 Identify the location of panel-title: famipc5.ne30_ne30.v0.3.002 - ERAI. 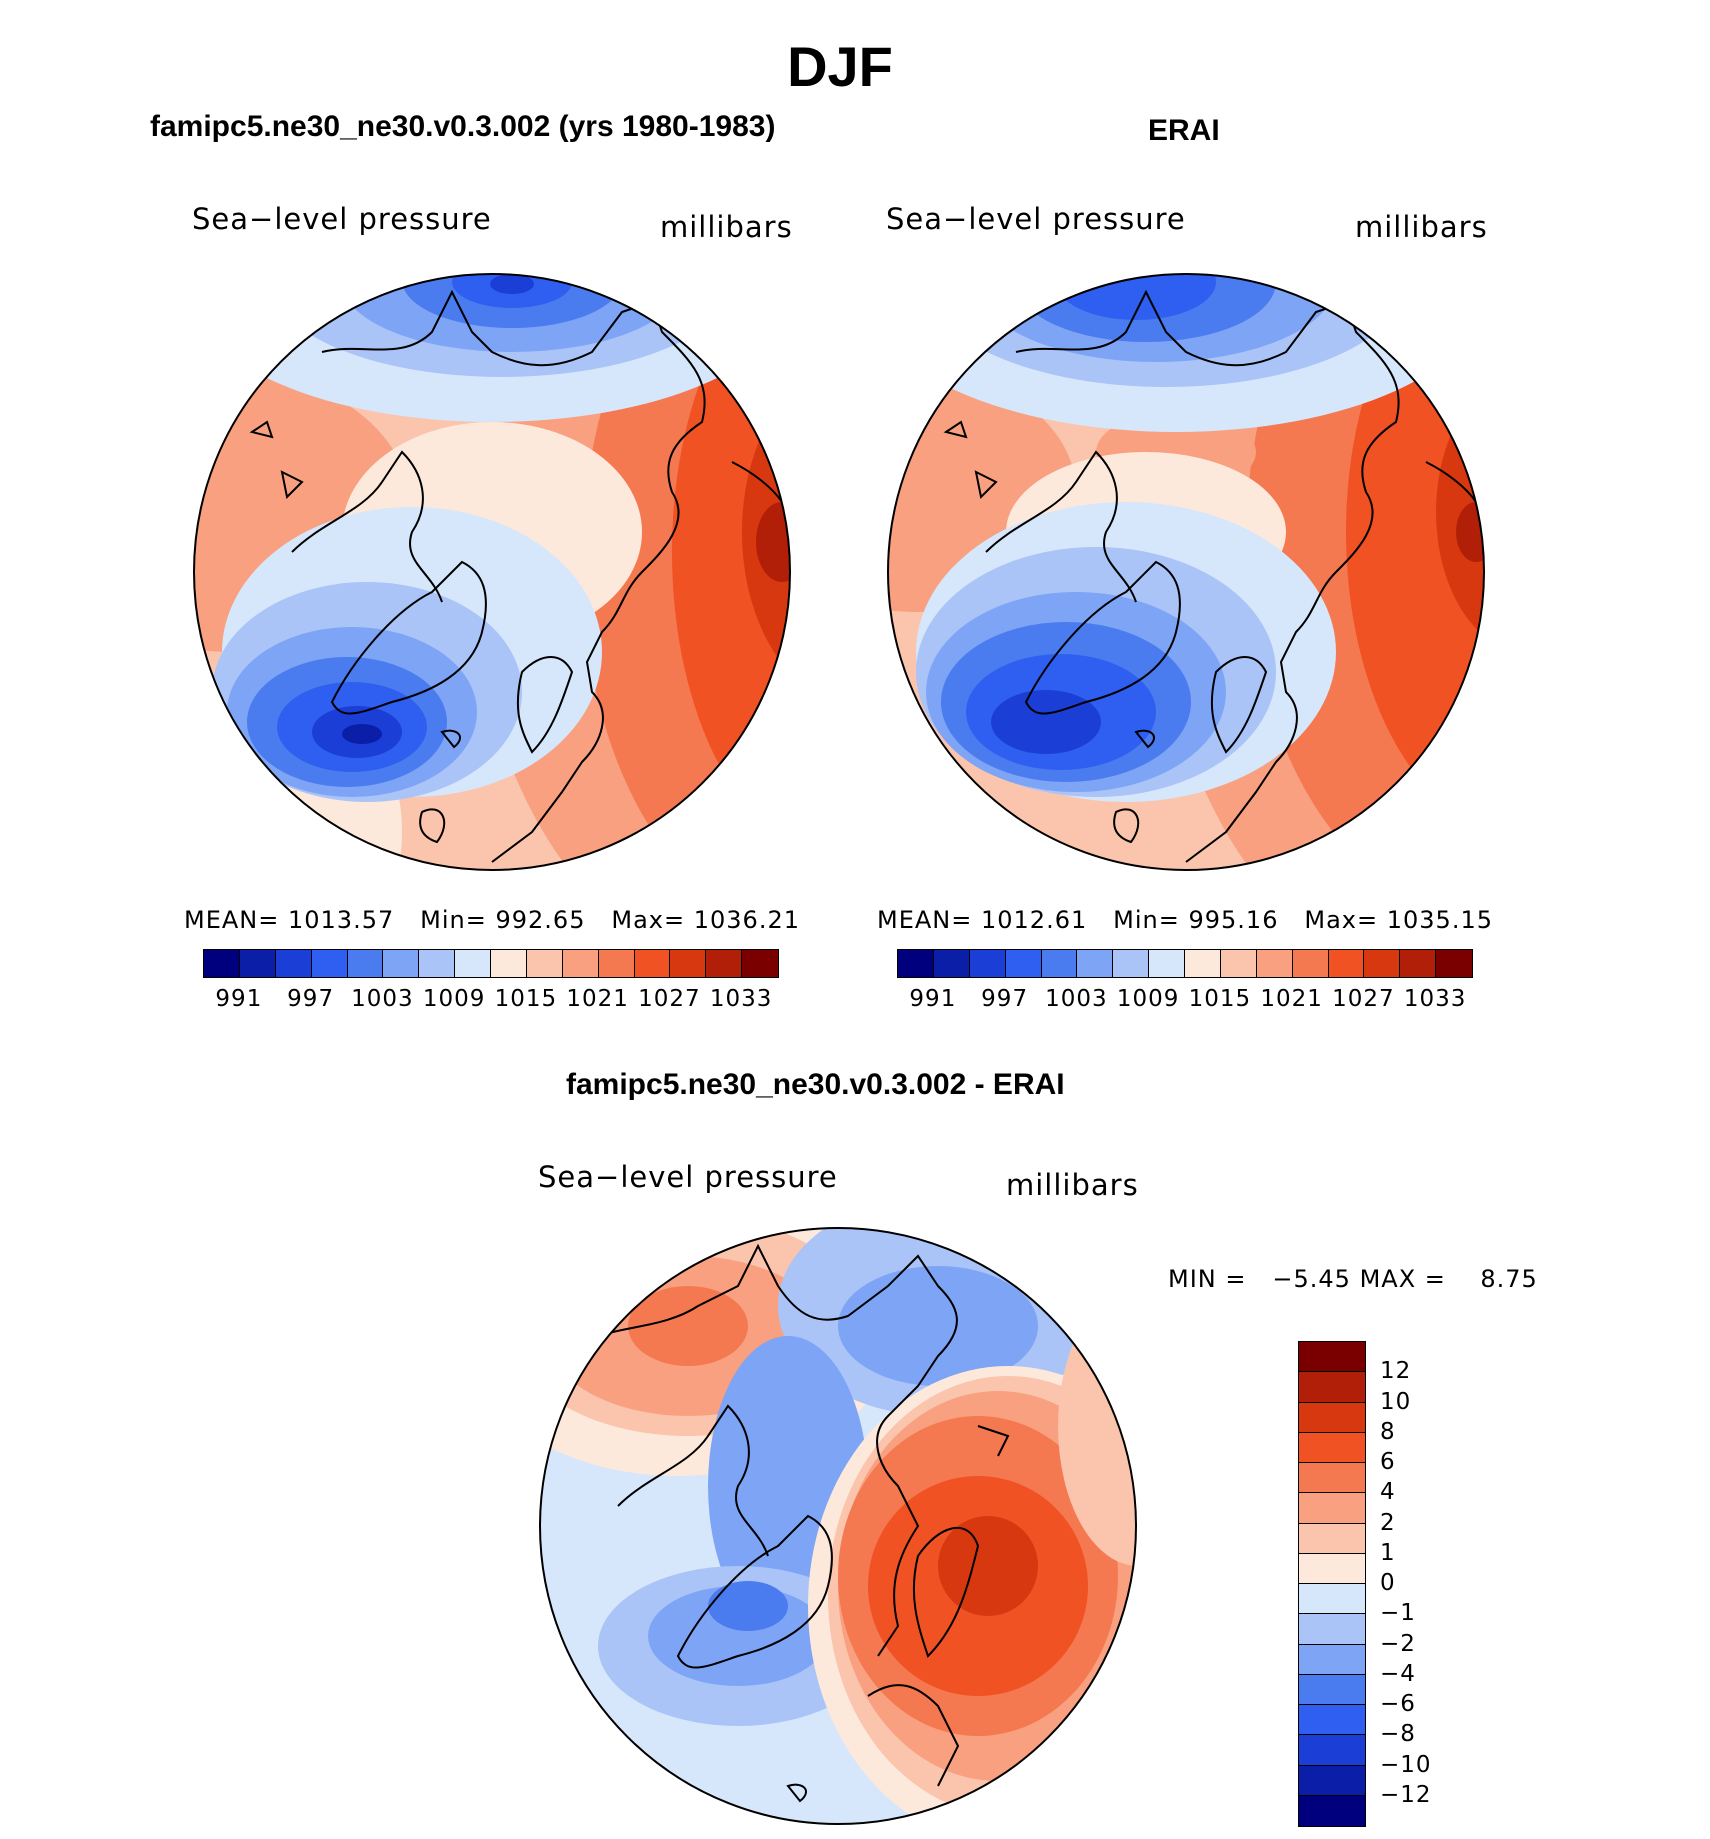
(815, 1084).